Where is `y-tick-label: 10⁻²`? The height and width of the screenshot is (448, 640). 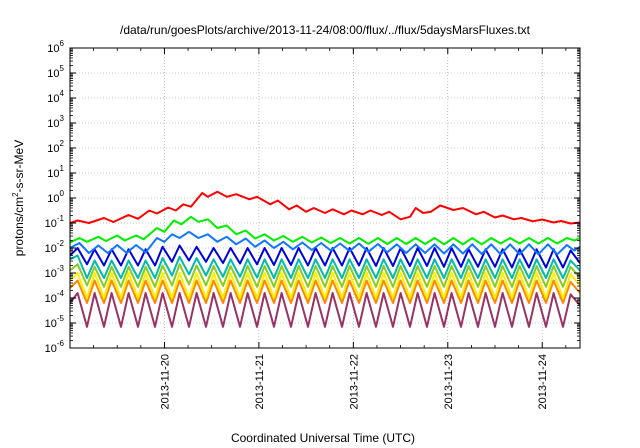
y-tick-label: 10⁻² is located at coordinates (55, 247).